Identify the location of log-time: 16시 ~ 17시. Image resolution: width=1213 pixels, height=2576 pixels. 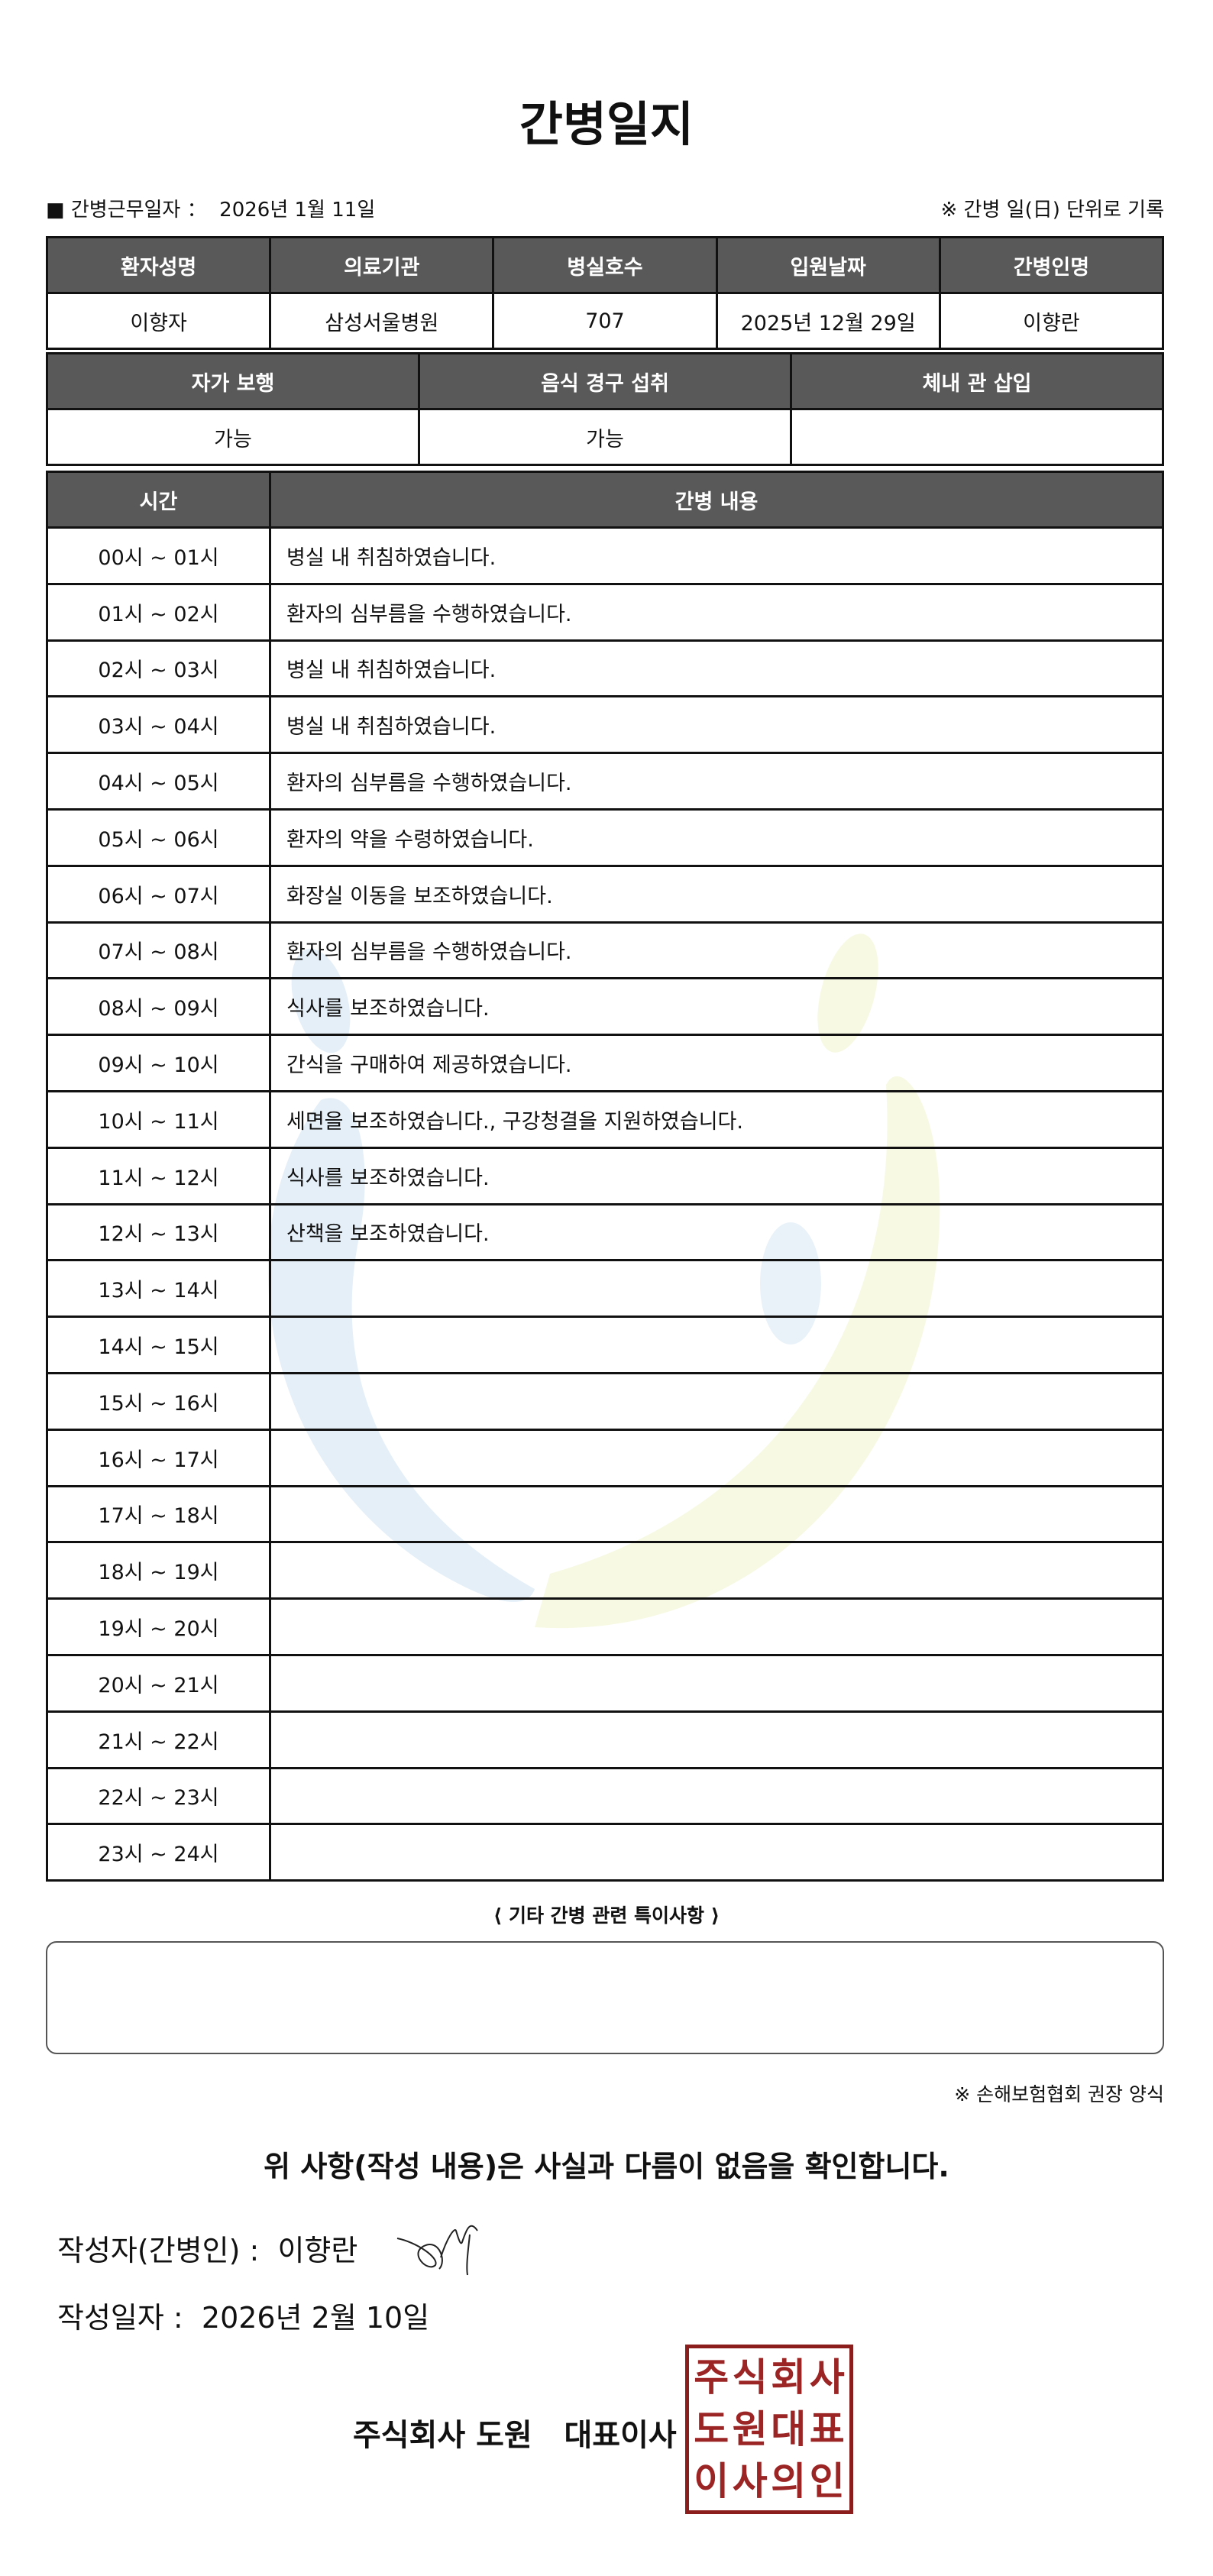
(158, 1457).